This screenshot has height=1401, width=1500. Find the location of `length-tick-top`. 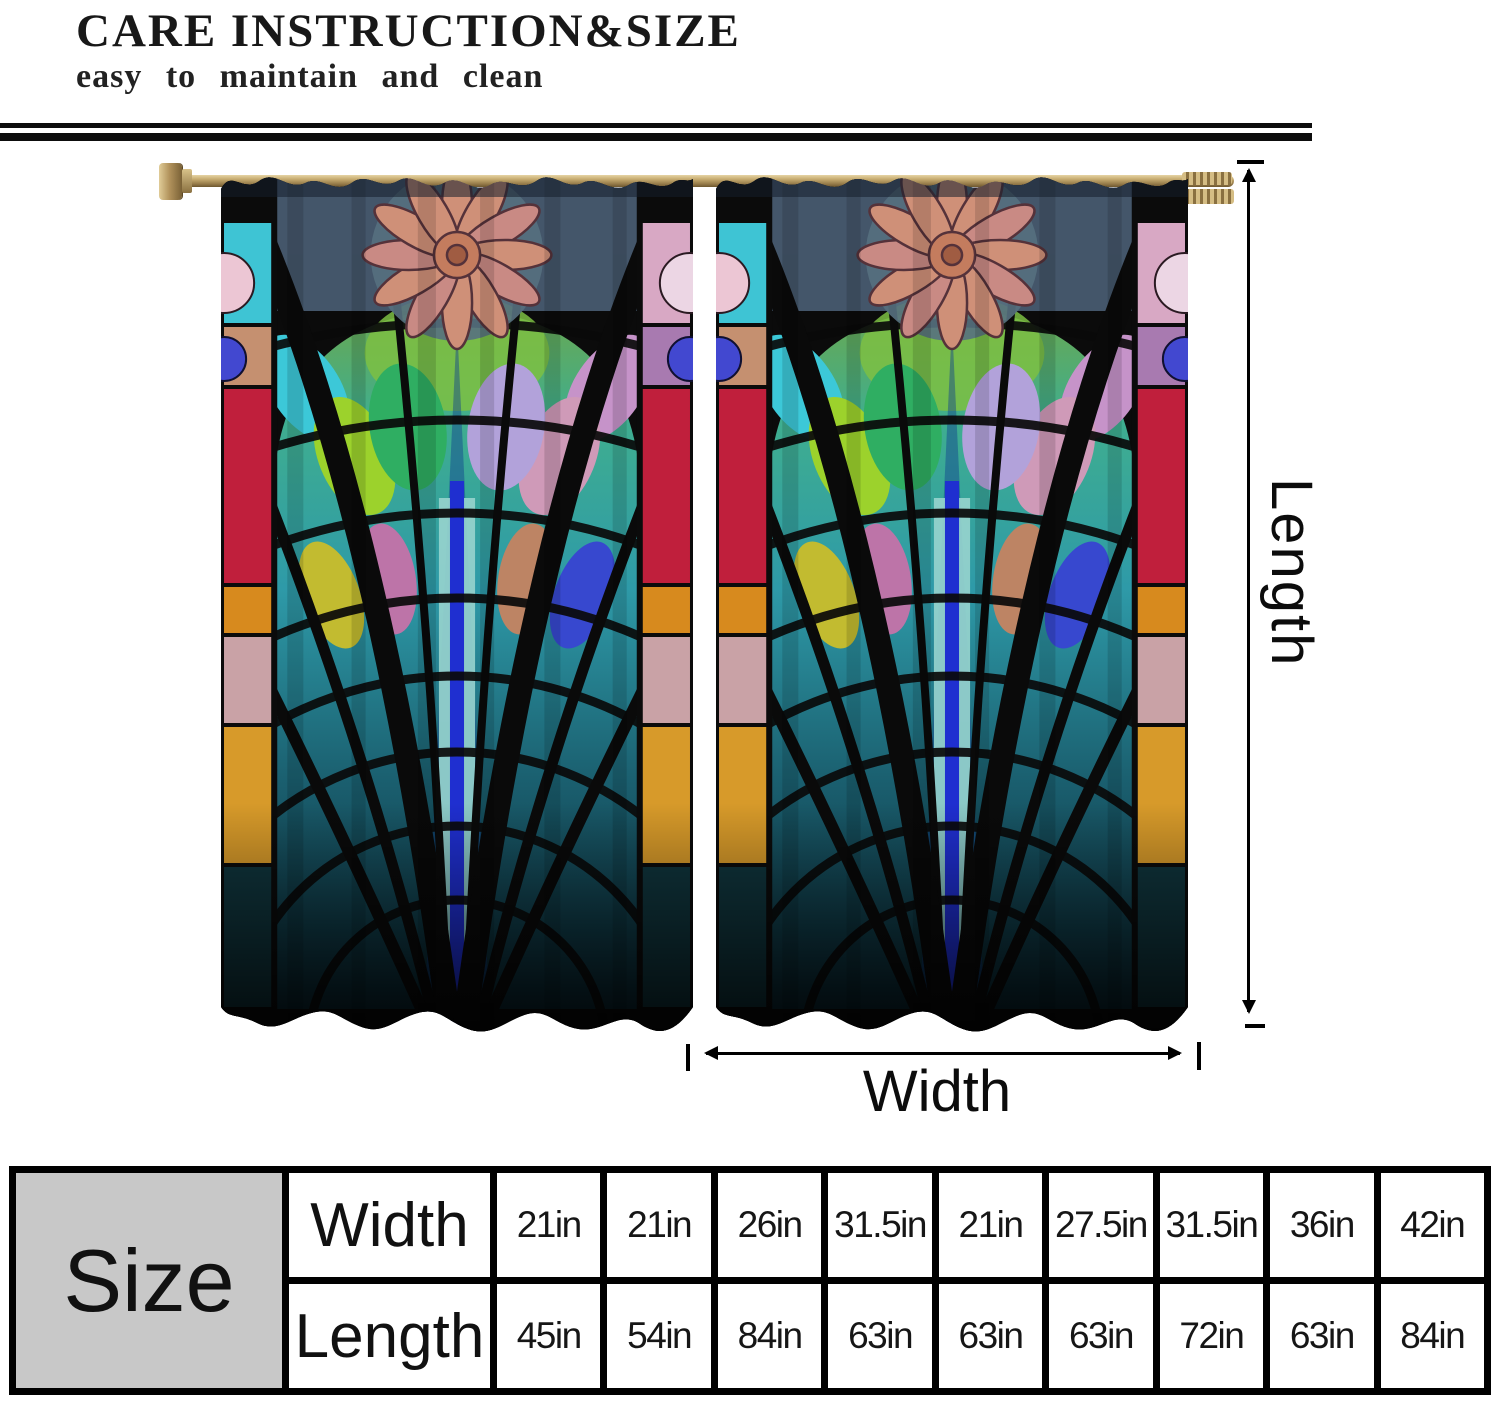

length-tick-top is located at coordinates (1250, 162).